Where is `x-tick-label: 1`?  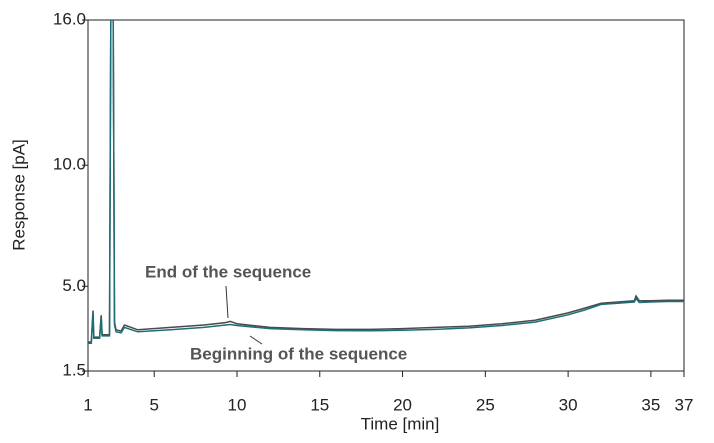
x-tick-label: 1 is located at coordinates (87, 404).